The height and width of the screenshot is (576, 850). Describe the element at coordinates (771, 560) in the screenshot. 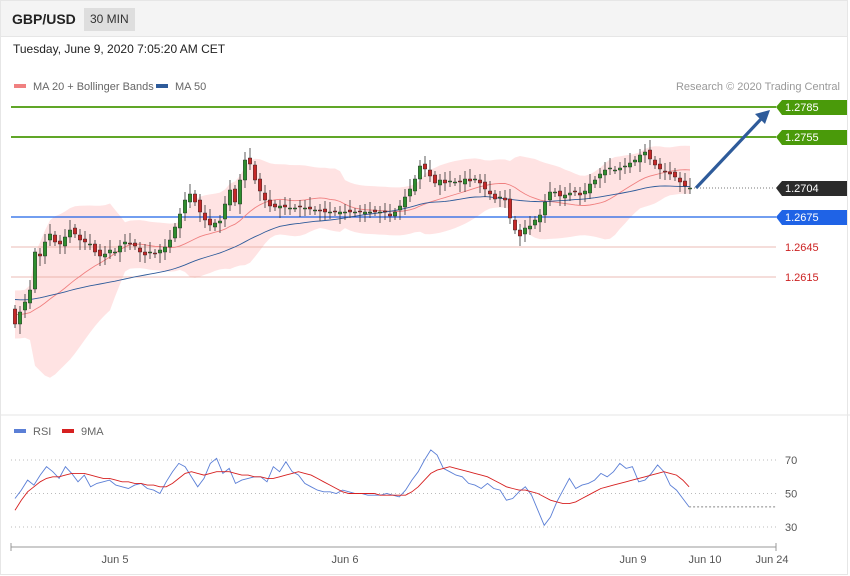

I see `x-tick-label: Jun 24` at that location.